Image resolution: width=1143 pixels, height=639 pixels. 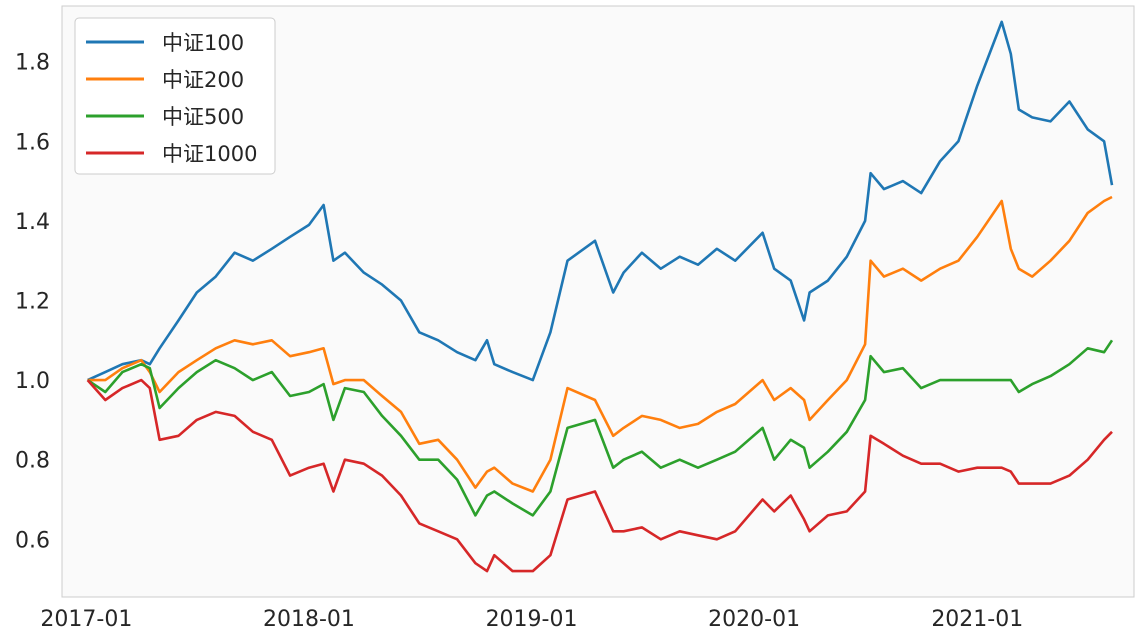 What do you see at coordinates (32, 540) in the screenshot?
I see `y-tick-label: 0.6` at bounding box center [32, 540].